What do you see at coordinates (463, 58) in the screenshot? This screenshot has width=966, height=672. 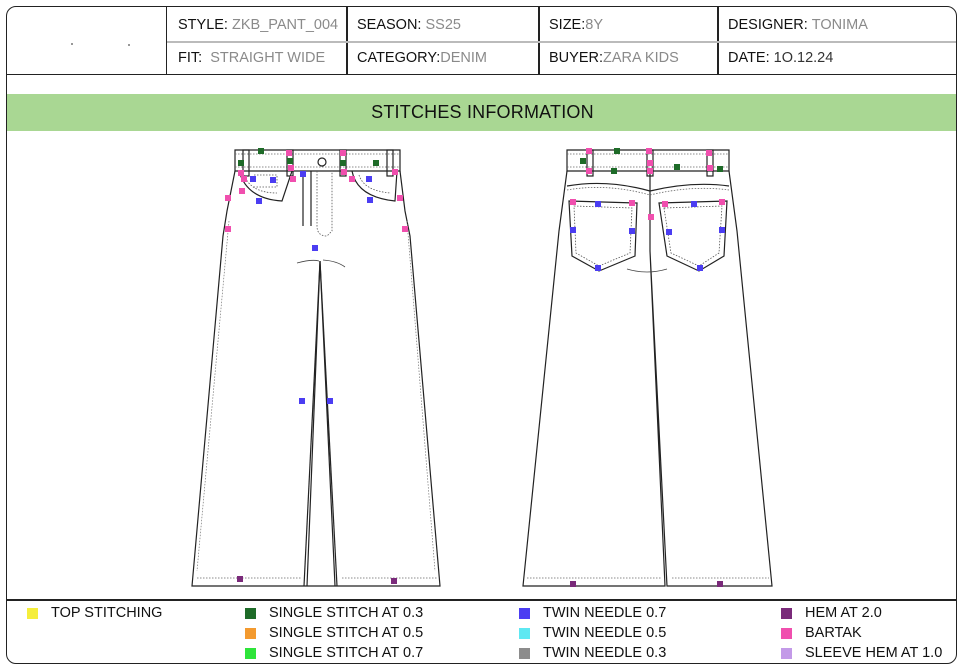 I see `category-value: DENIM` at bounding box center [463, 58].